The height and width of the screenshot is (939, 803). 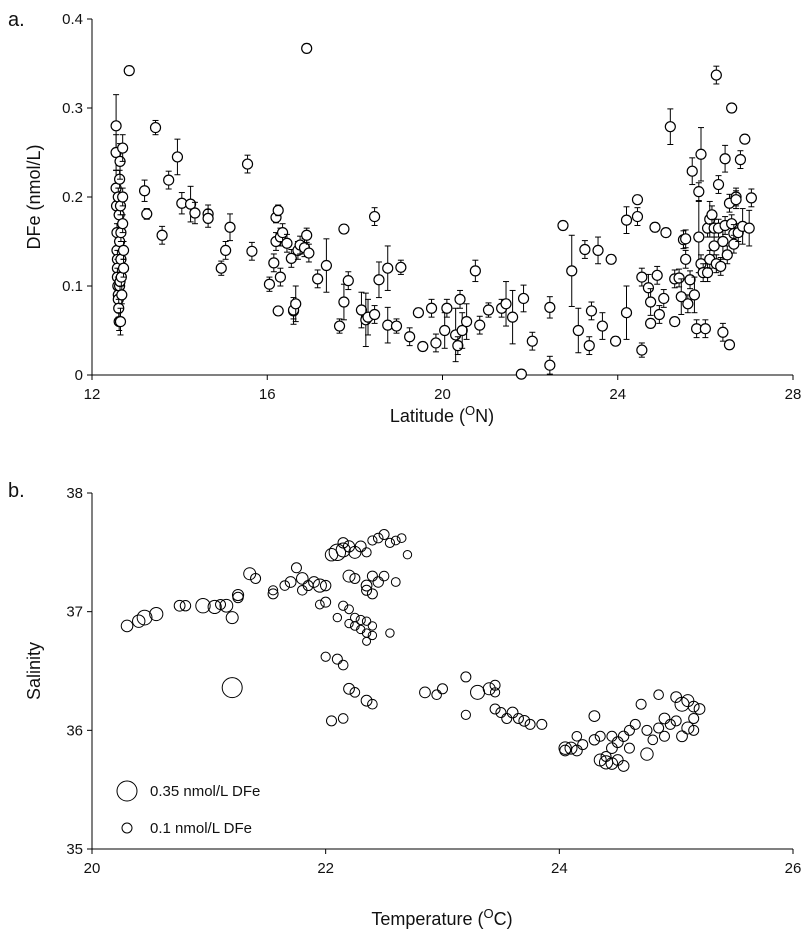 What do you see at coordinates (488, 913) in the screenshot?
I see `panel-b-x-title-superscript: O` at bounding box center [488, 913].